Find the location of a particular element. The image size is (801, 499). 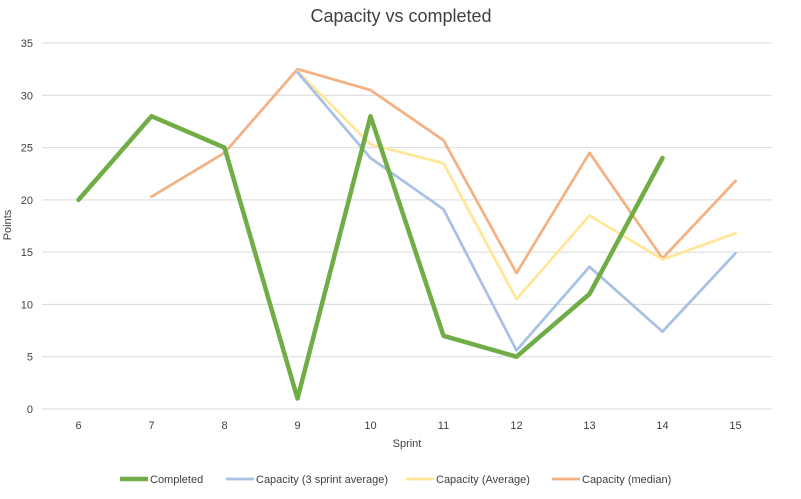

x-tick-label: 15 is located at coordinates (735, 426).